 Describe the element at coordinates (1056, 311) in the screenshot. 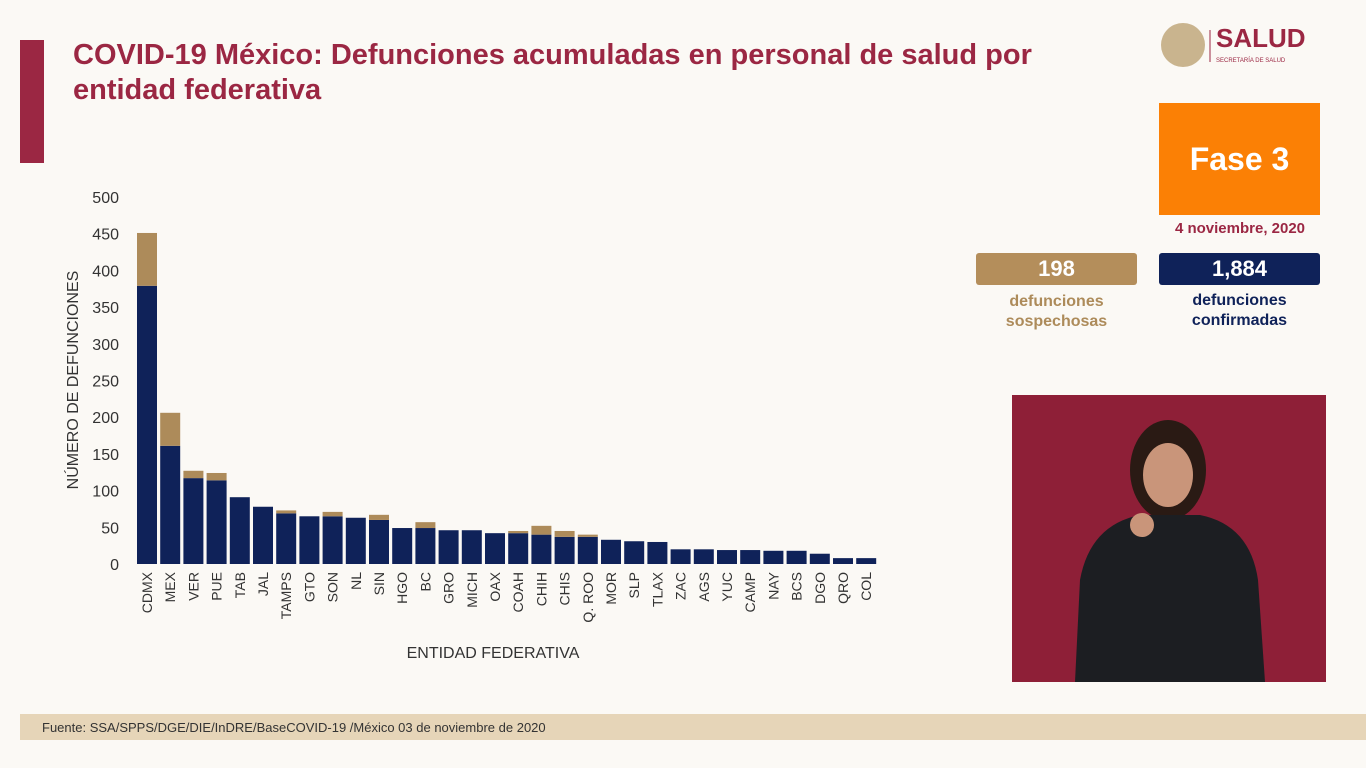

I see `suspected-label: defunciones sospechosas` at that location.